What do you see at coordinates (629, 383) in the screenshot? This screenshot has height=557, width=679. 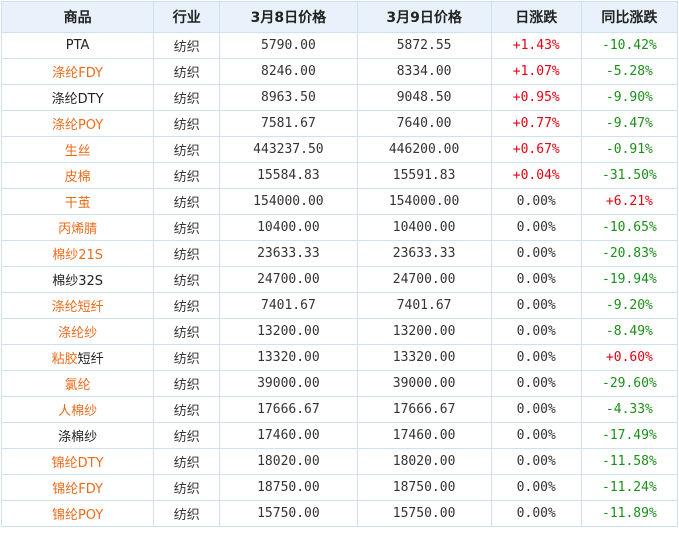 I see `yoy-change-cell: -29.60%` at bounding box center [629, 383].